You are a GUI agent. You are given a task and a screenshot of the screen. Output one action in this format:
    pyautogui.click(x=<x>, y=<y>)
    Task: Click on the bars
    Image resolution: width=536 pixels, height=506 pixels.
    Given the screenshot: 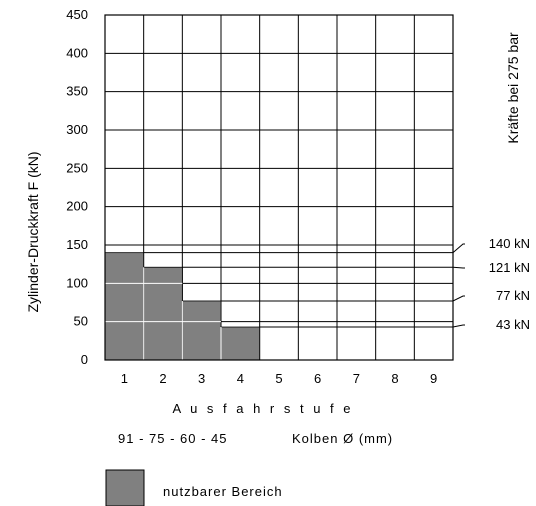 What is the action you would take?
    pyautogui.click(x=182, y=306)
    